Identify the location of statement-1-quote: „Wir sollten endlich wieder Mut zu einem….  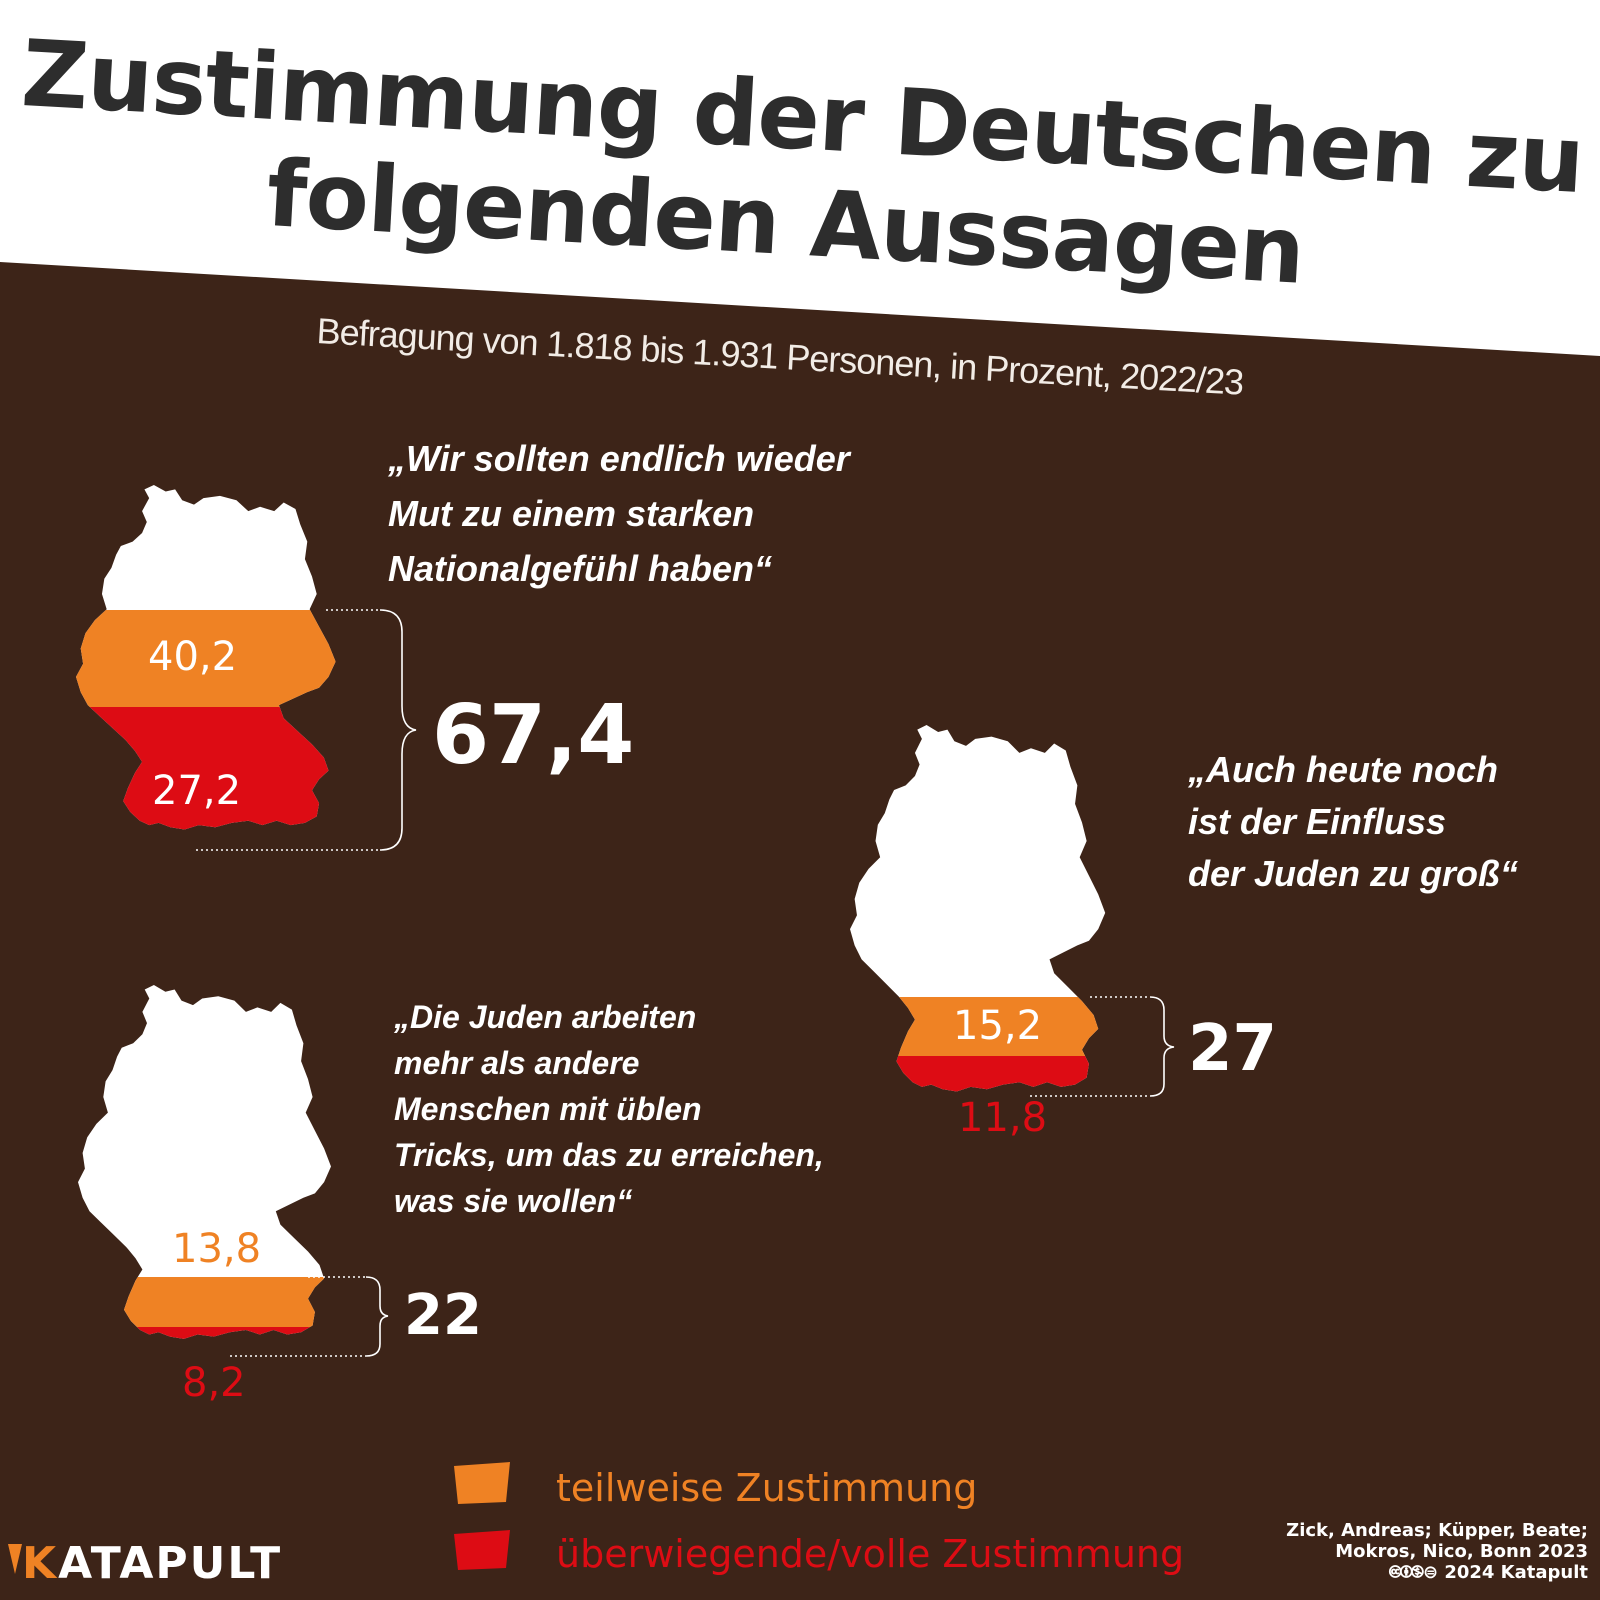
(619, 513).